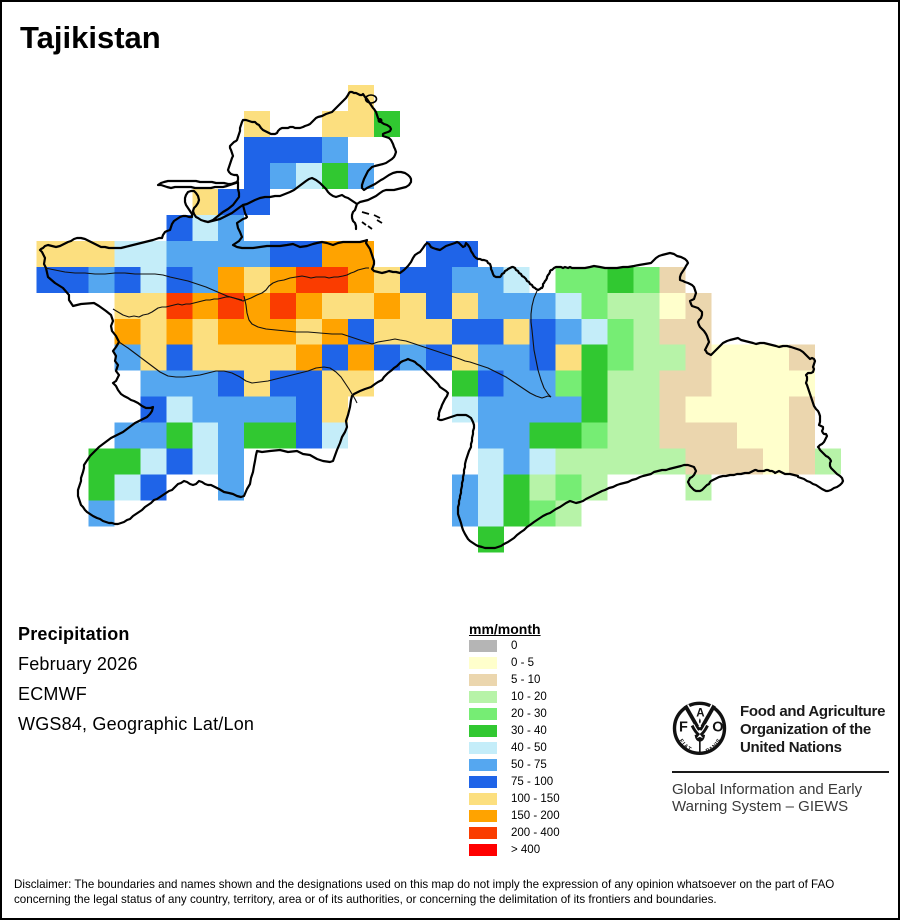 The width and height of the screenshot is (900, 920). What do you see at coordinates (717, 727) in the screenshot?
I see `svg-text: O` at bounding box center [717, 727].